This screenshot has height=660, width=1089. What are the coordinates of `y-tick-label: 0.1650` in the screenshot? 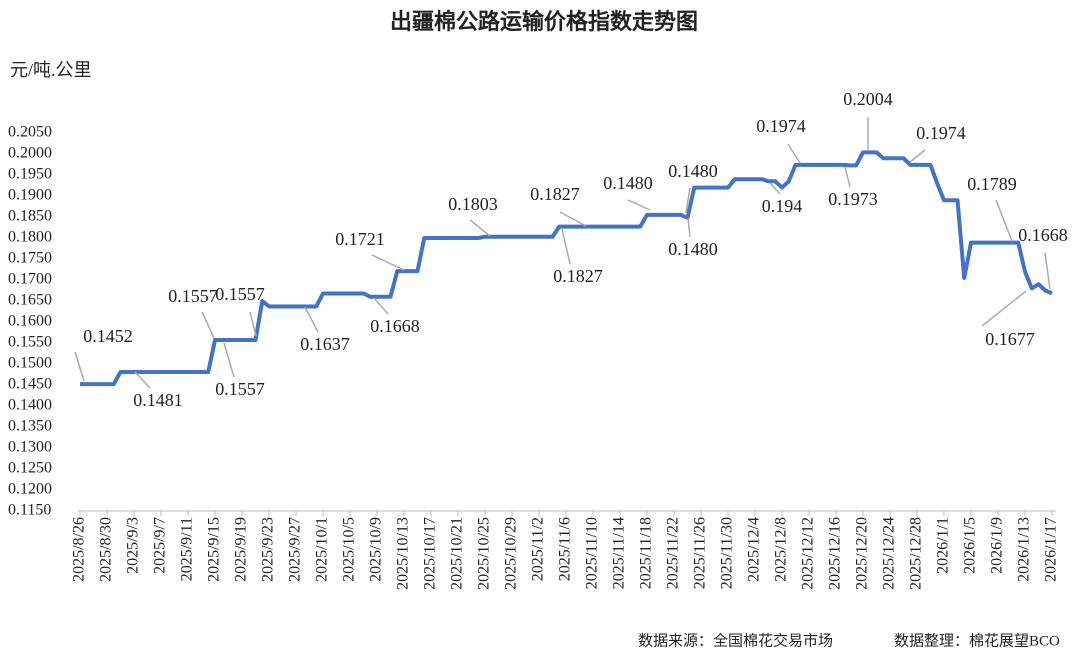 It's located at (30, 300).